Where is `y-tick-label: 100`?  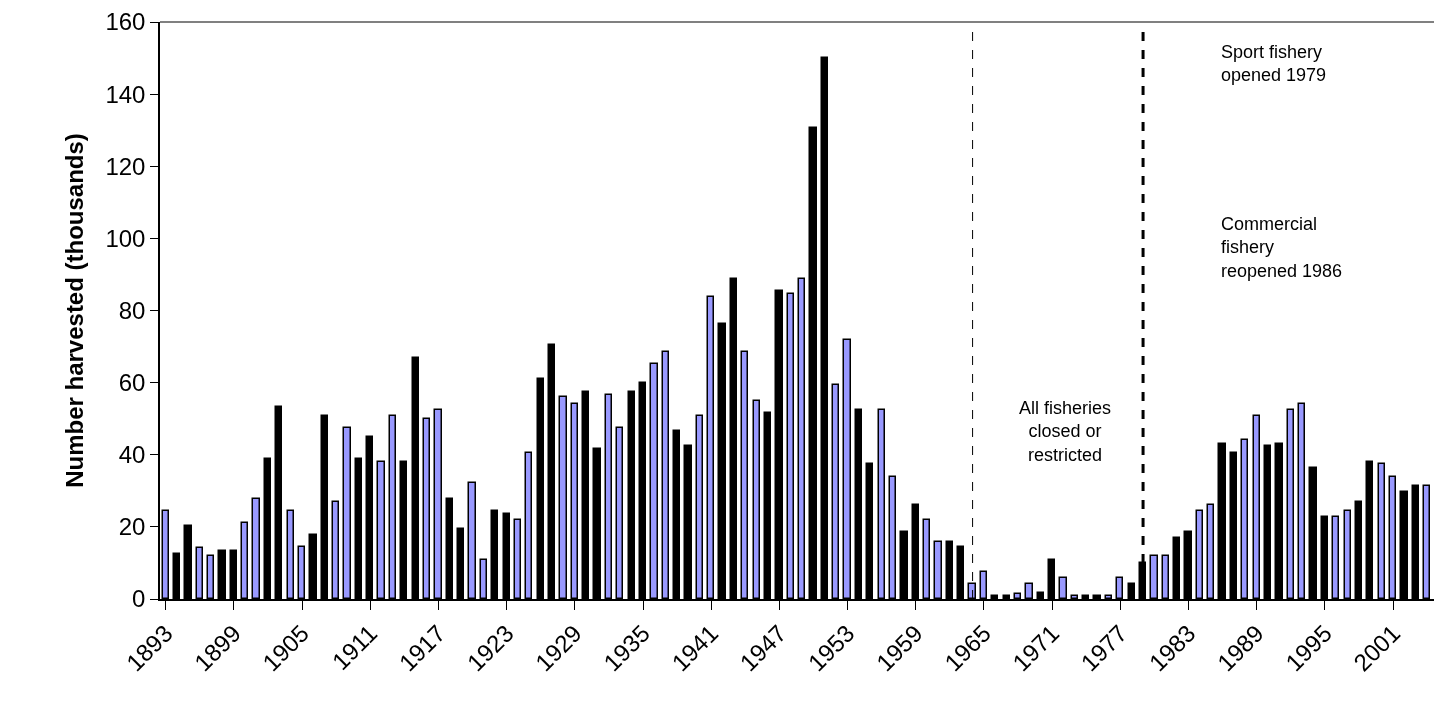 y-tick-label: 100 is located at coordinates (125, 238).